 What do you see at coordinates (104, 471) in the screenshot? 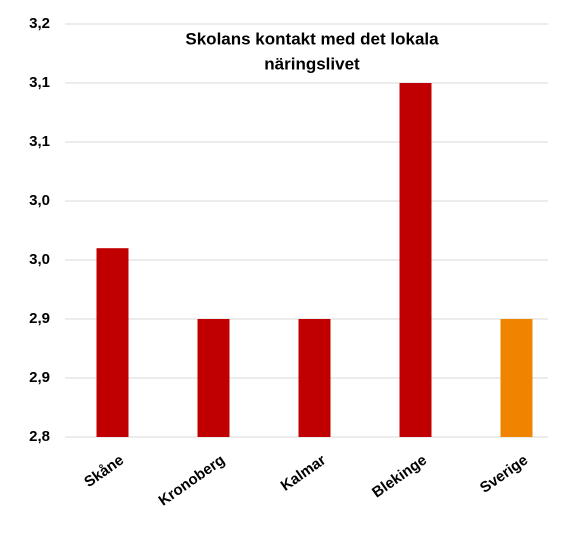
I see `x-tick-label: Skåne` at bounding box center [104, 471].